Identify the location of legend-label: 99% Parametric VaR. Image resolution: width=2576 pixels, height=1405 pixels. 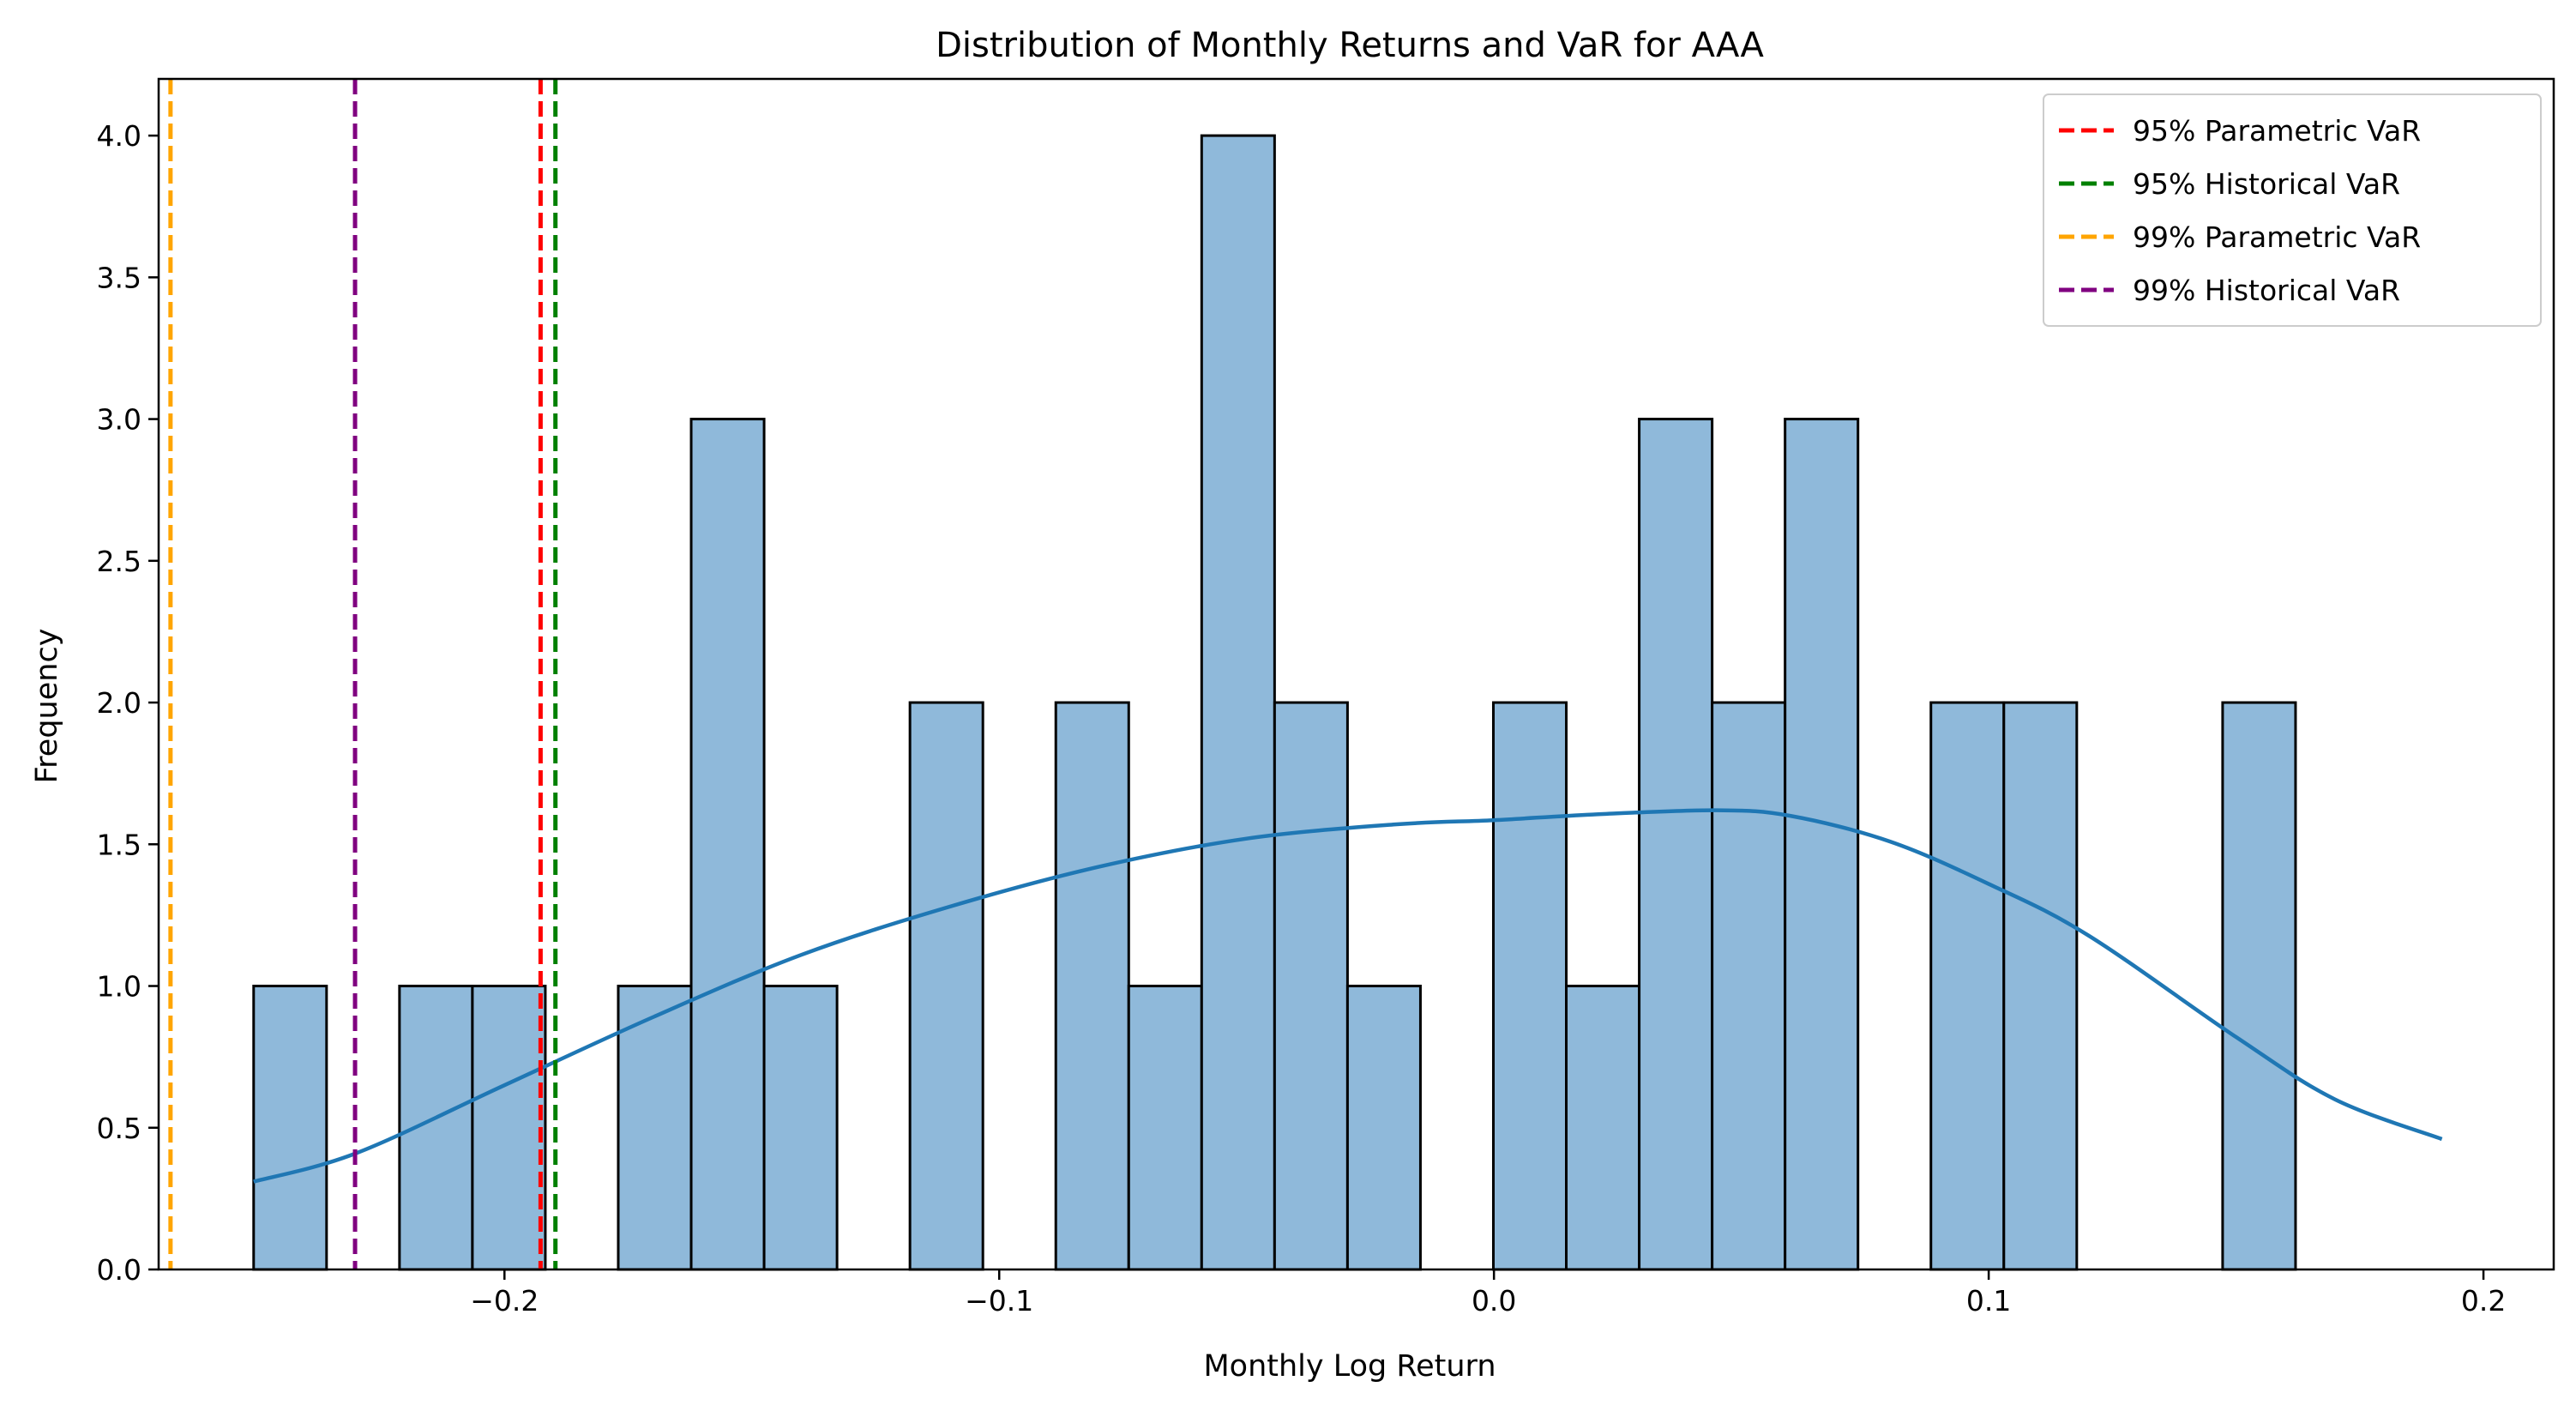
(2277, 237).